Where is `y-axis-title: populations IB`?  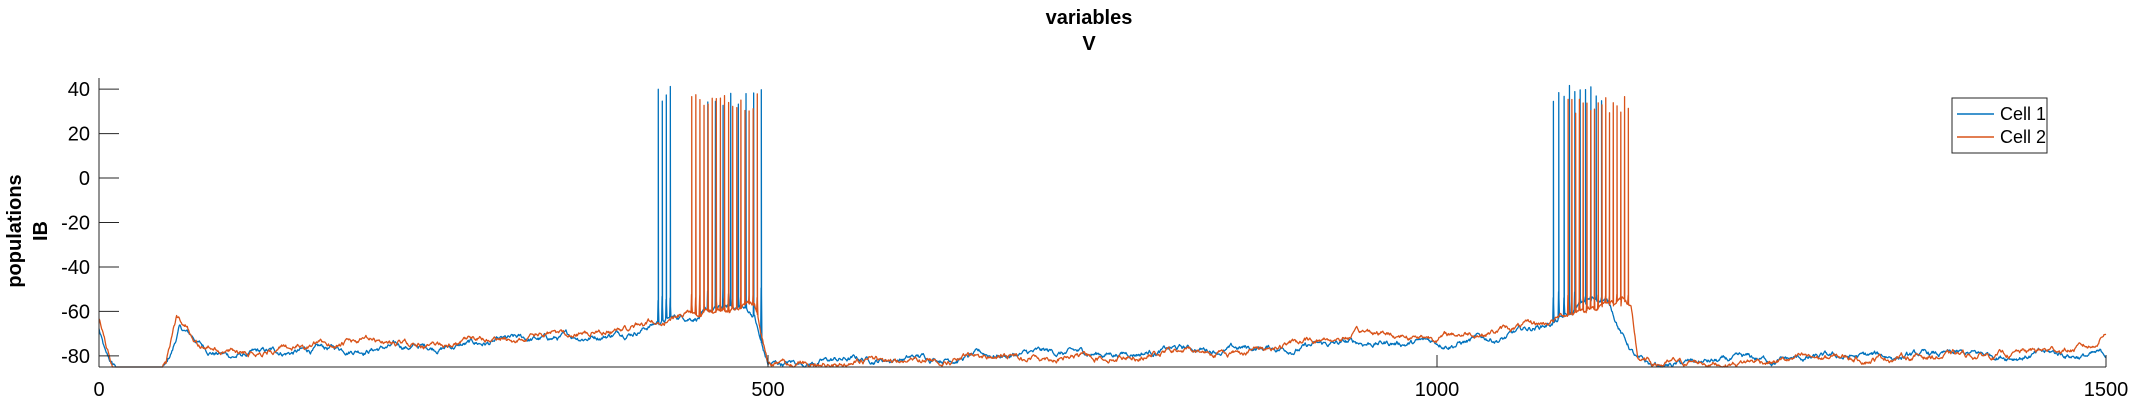 y-axis-title: populations IB is located at coordinates (28, 230).